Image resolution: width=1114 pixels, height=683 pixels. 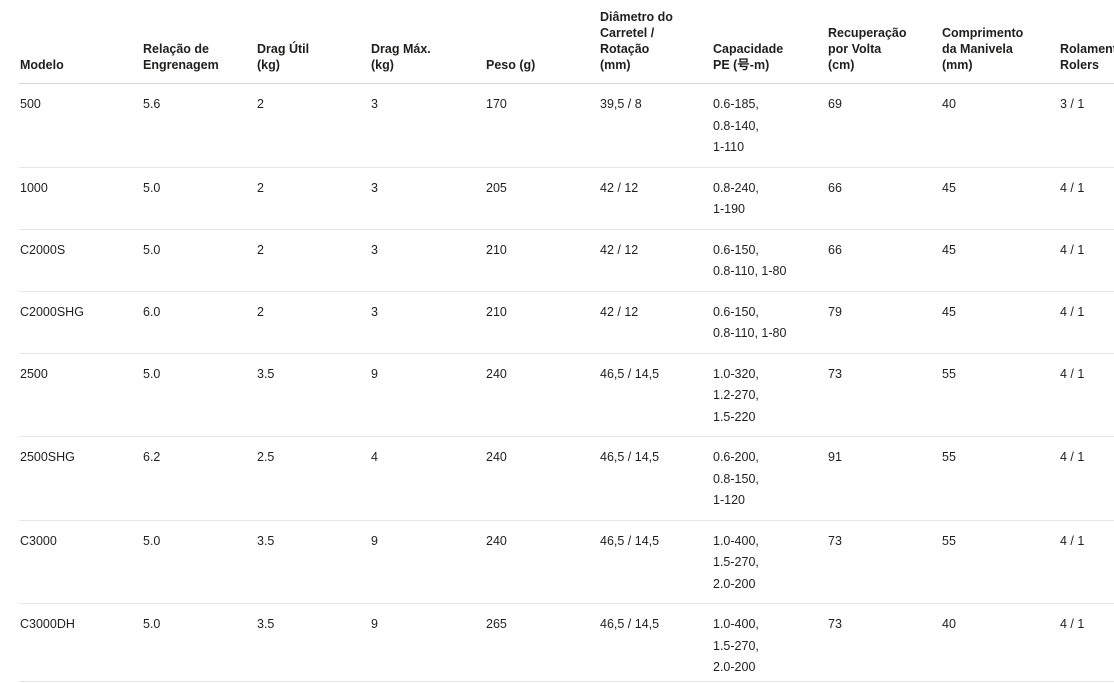 I want to click on column-header-drag-max: Drag Máx. (kg), so click(x=401, y=57).